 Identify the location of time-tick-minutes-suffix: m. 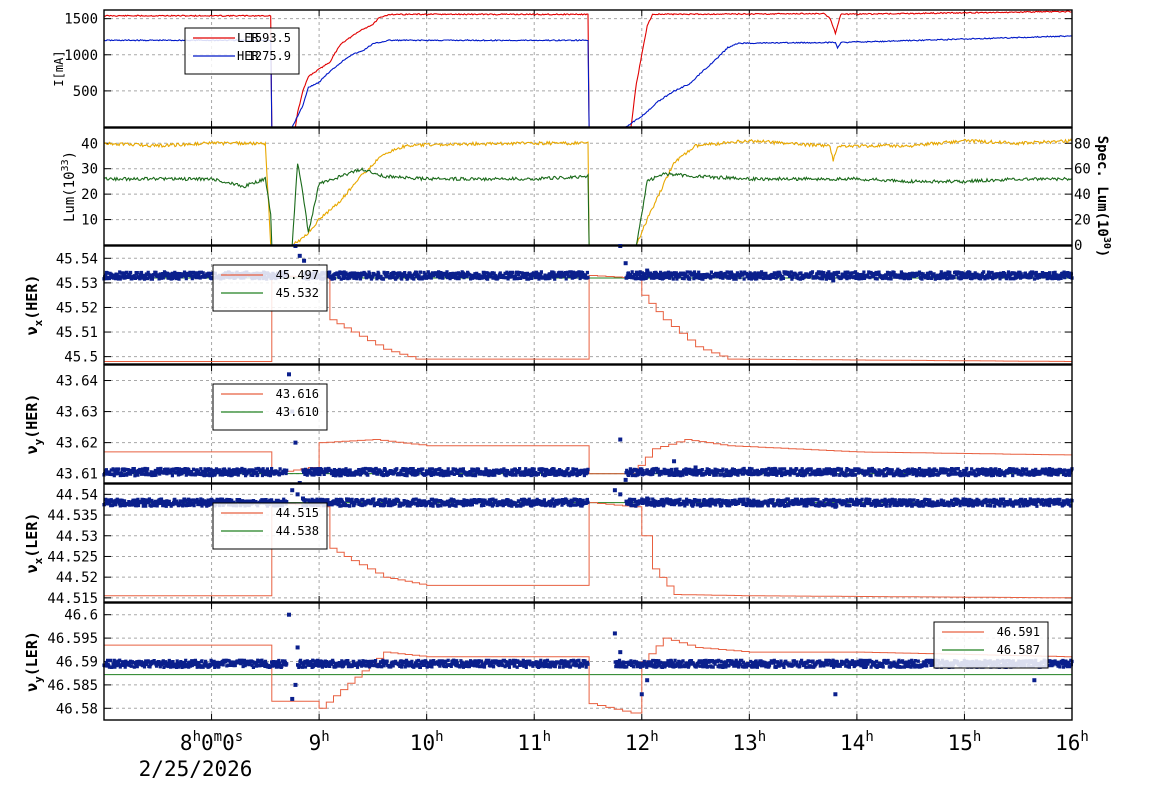
(218, 737).